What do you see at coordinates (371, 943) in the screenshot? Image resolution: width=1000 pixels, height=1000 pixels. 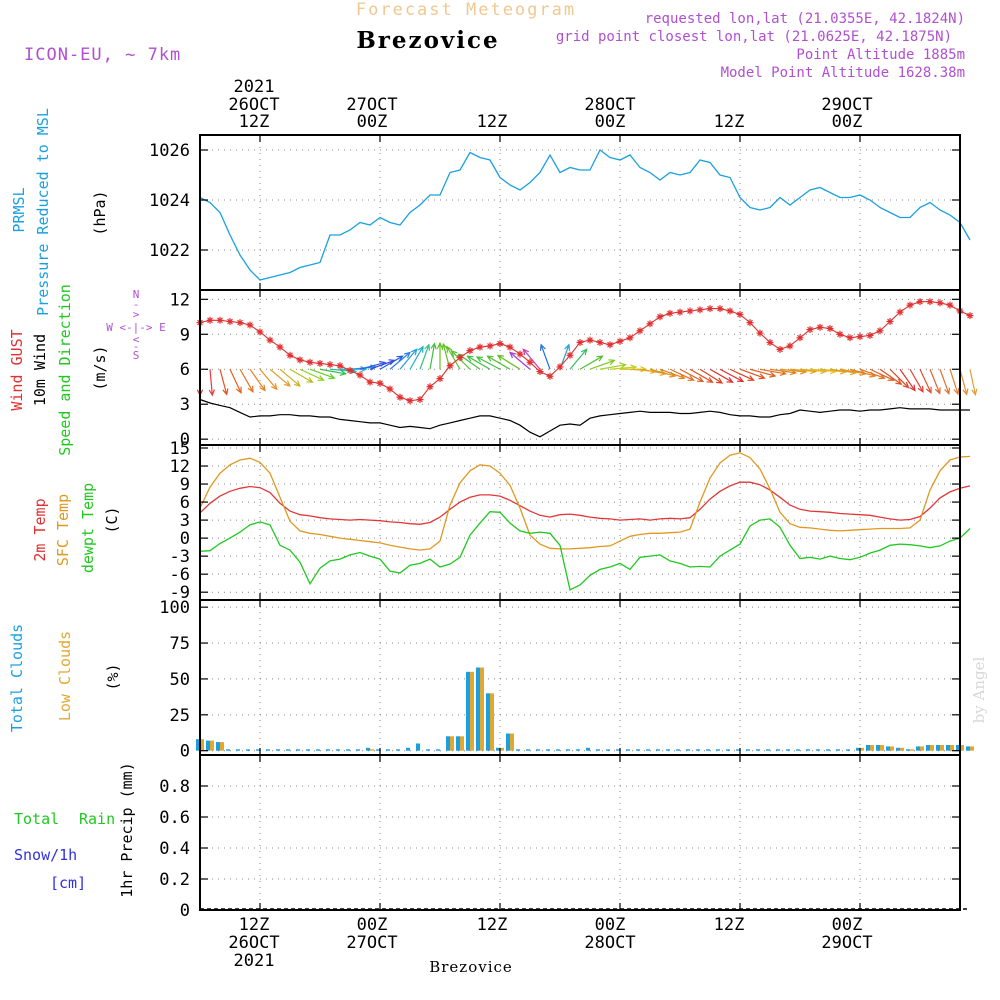 I see `bottom-date-label-27oct: 27OCT` at bounding box center [371, 943].